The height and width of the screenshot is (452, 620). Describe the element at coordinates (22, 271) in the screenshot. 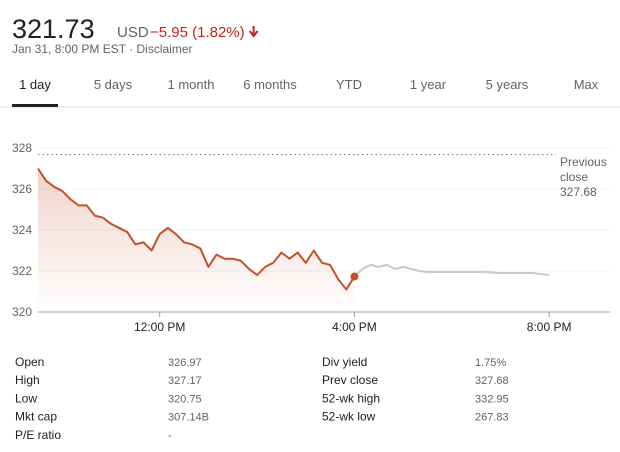

I see `y-tick-label: 322` at that location.